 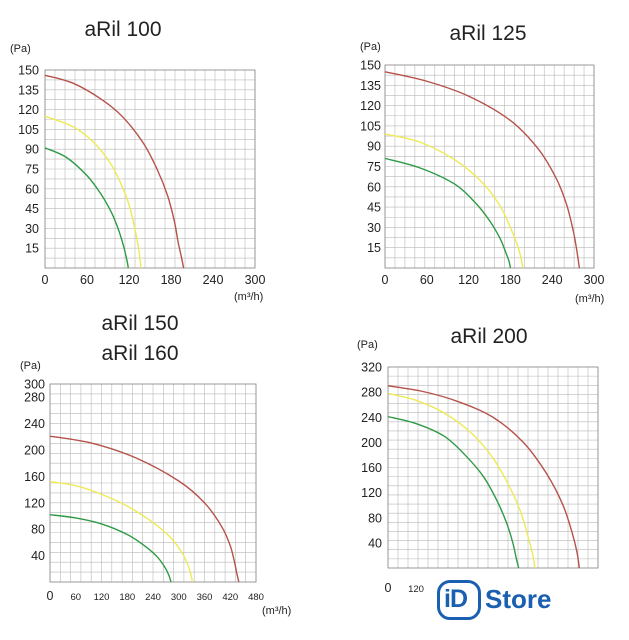 I want to click on chart-title: aRil 160, so click(x=139, y=353).